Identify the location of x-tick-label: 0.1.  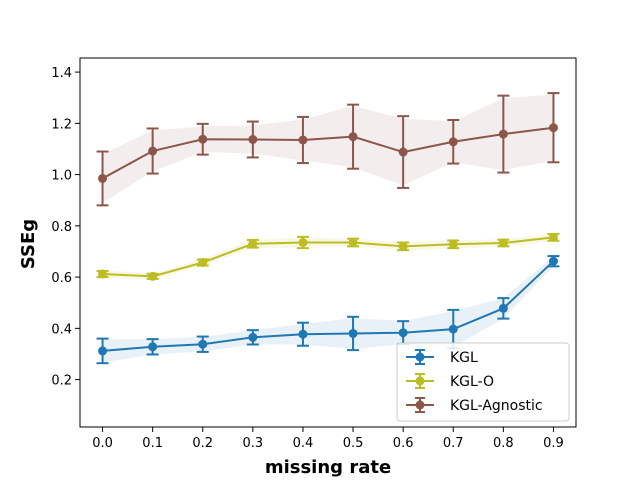
(152, 443).